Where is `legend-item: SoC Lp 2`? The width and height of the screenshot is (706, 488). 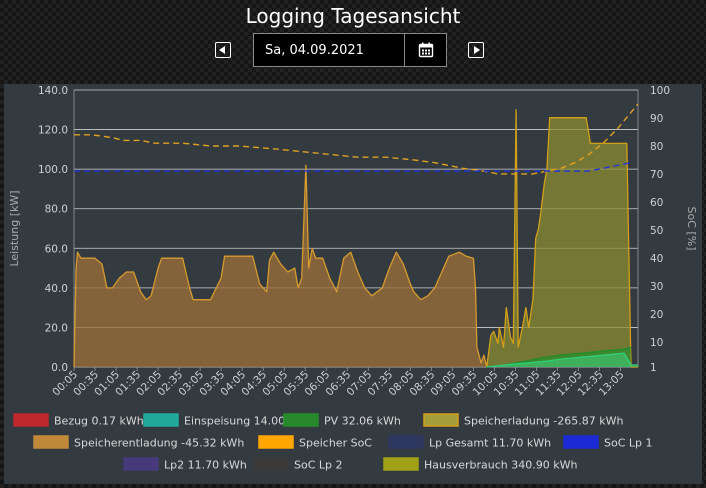 legend-item: SoC Lp 2 is located at coordinates (298, 464).